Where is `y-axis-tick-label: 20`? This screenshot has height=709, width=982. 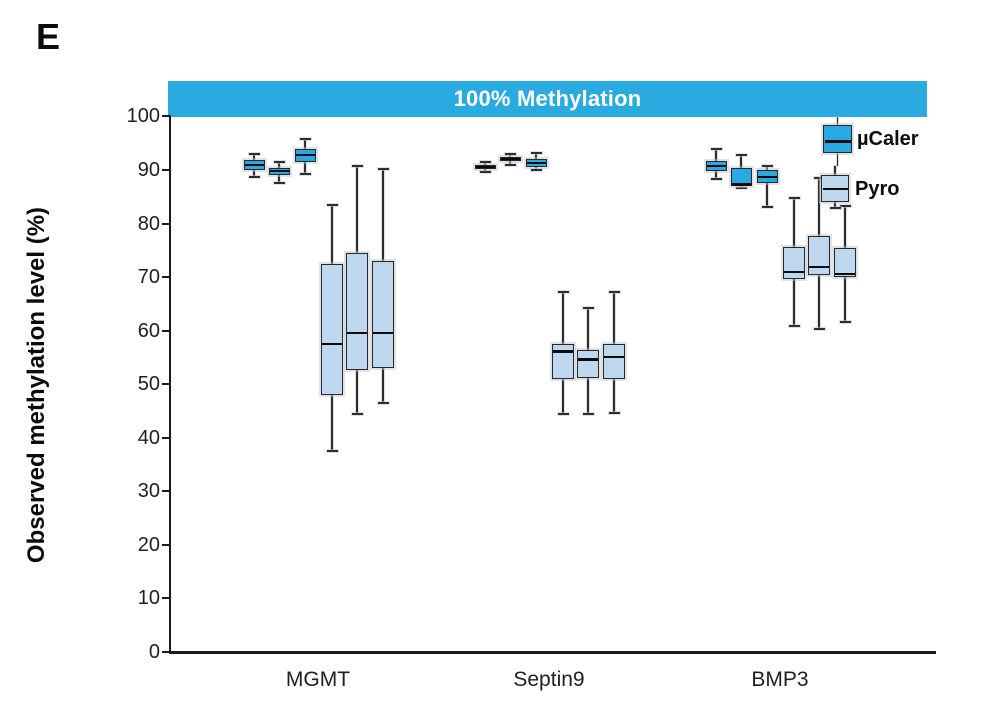 y-axis-tick-label: 20 is located at coordinates (148, 544).